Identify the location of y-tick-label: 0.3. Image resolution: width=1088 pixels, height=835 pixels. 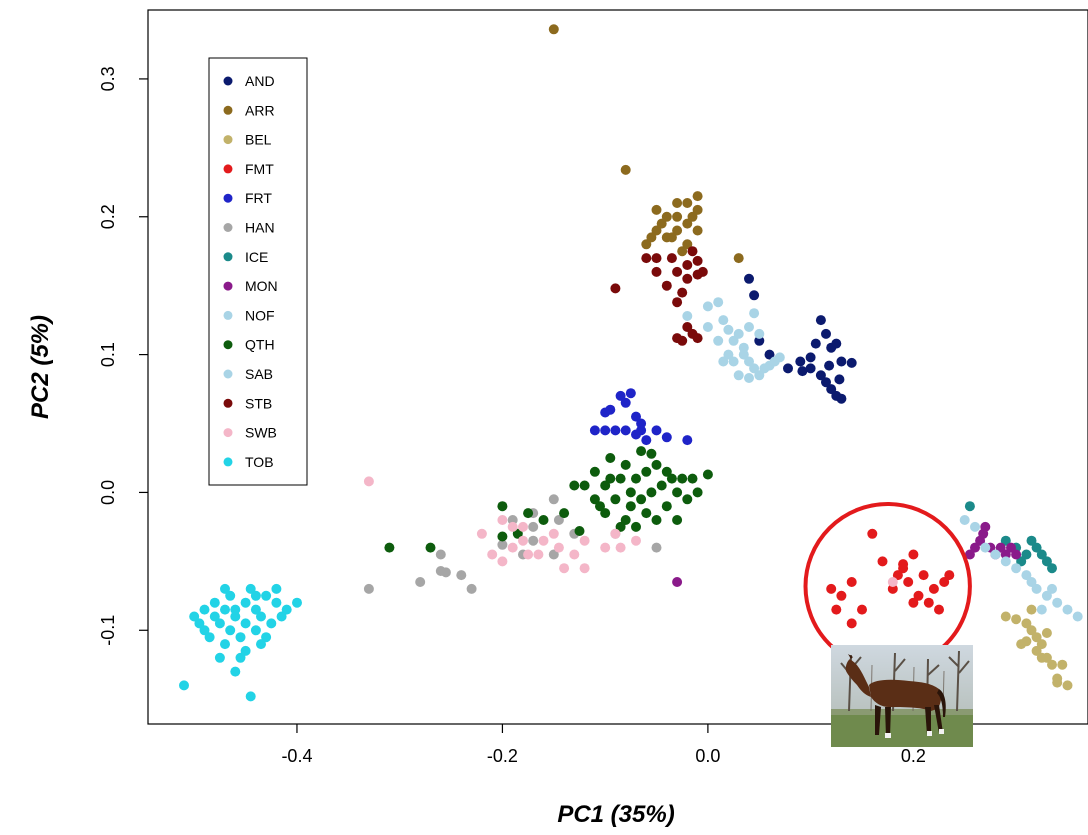
(108, 78).